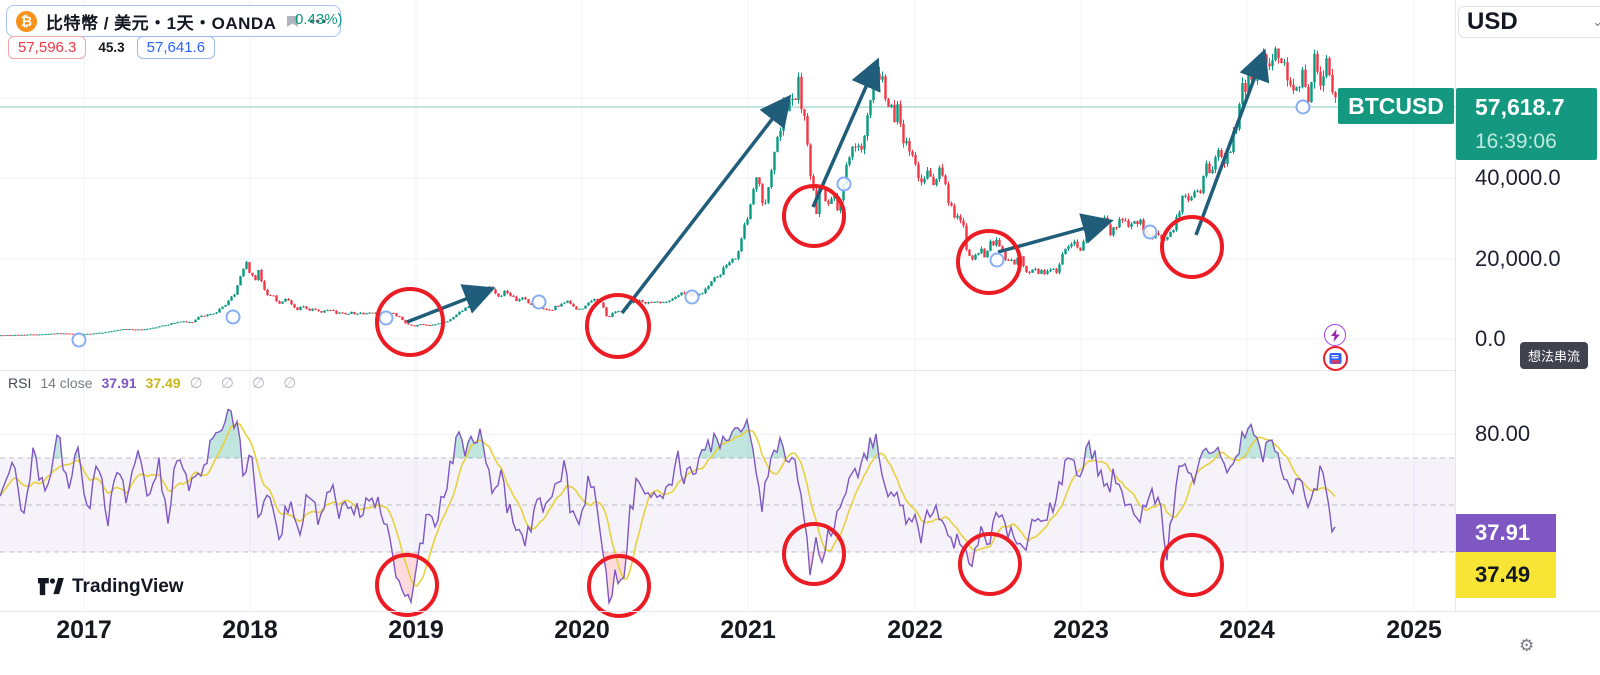 This screenshot has height=675, width=1600. What do you see at coordinates (1506, 575) in the screenshot?
I see `rsi-signal-badge: 37.49` at bounding box center [1506, 575].